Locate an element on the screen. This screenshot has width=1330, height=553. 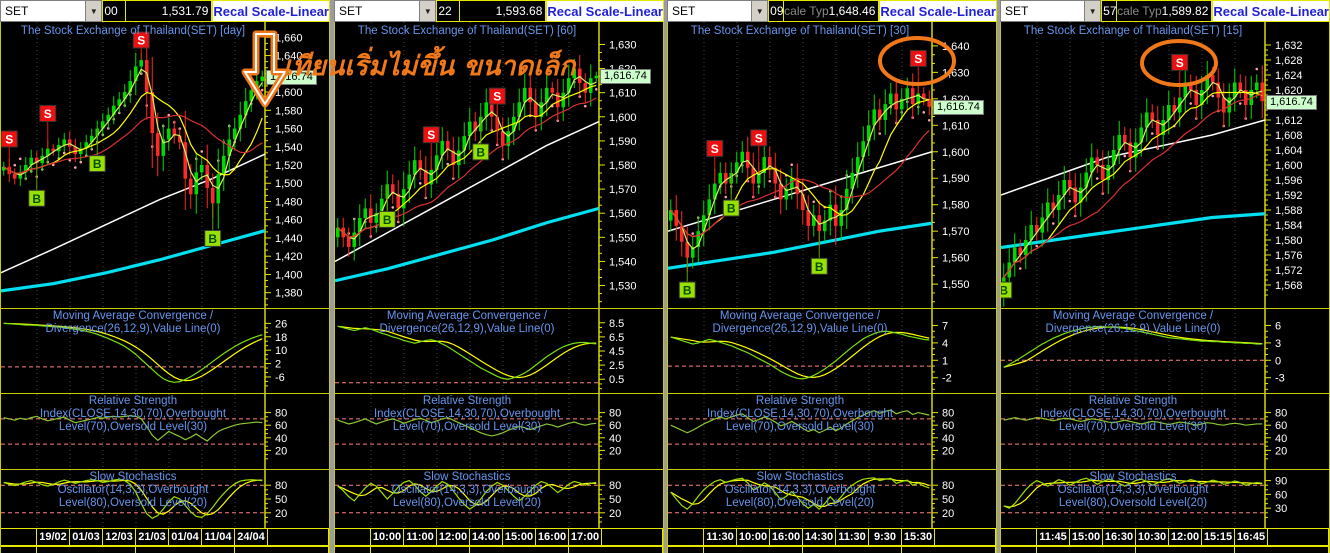
quote-partial-value: 22 is located at coordinates (449, 11).